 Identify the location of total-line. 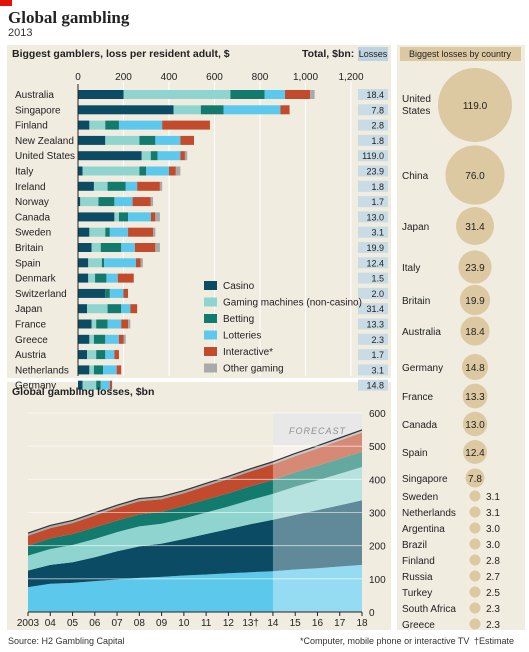
(195, 481).